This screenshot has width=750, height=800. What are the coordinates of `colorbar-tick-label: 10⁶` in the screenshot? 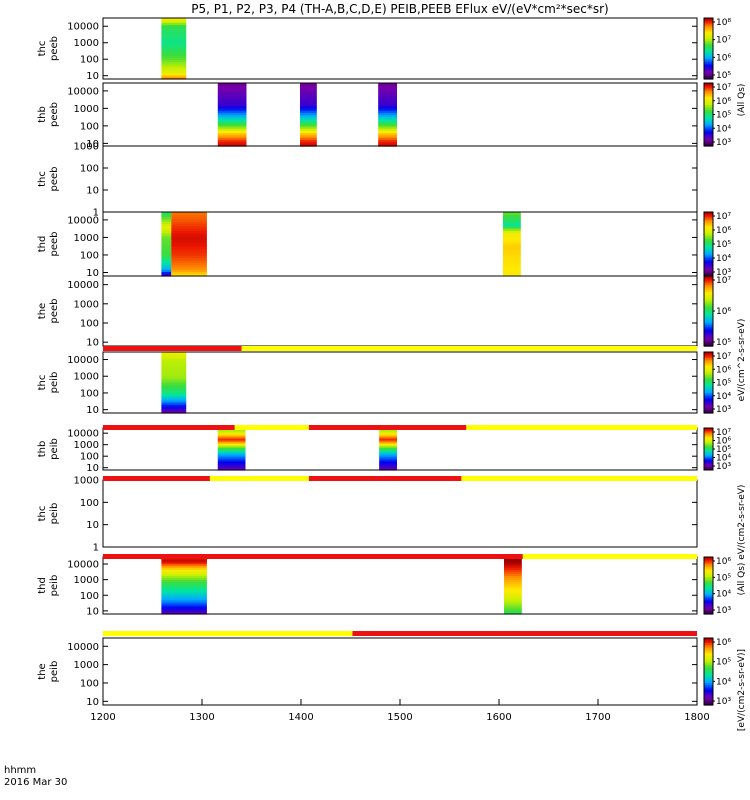 It's located at (723, 231).